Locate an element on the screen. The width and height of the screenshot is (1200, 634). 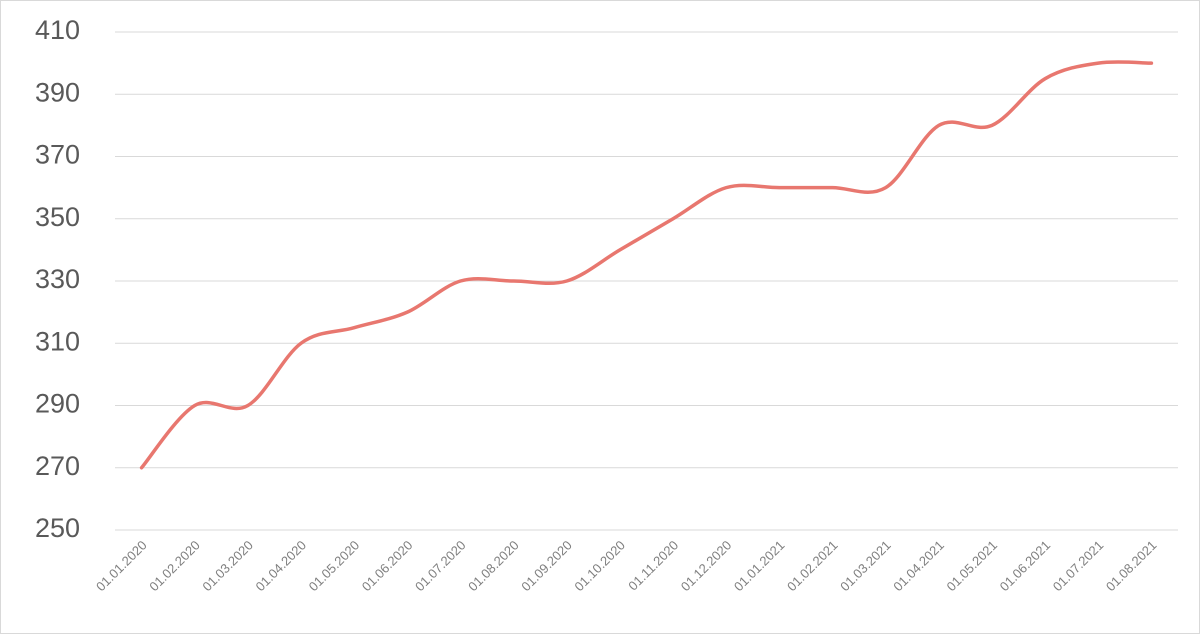
y-tick-label: 290 is located at coordinates (57, 404).